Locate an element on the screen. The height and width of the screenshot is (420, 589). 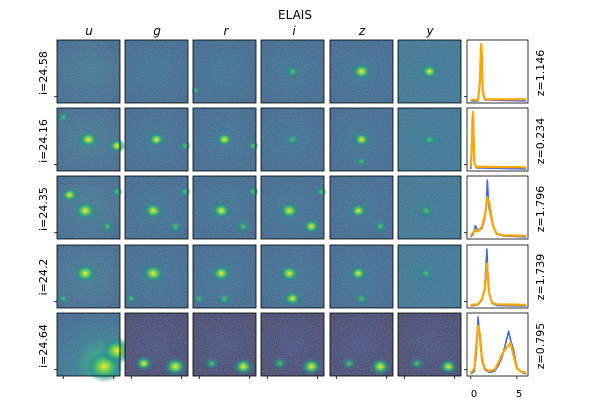
pdf-x-tick-label: 0 is located at coordinates (474, 394).